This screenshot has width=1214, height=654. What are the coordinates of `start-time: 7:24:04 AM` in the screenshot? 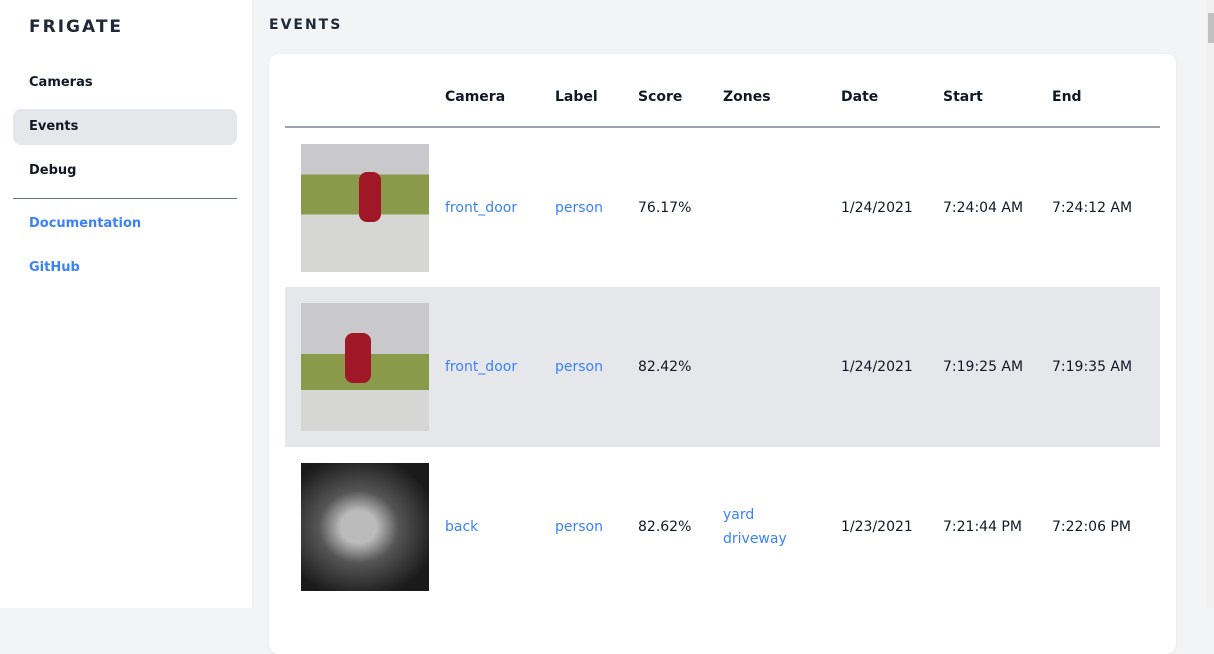 It's located at (983, 207).